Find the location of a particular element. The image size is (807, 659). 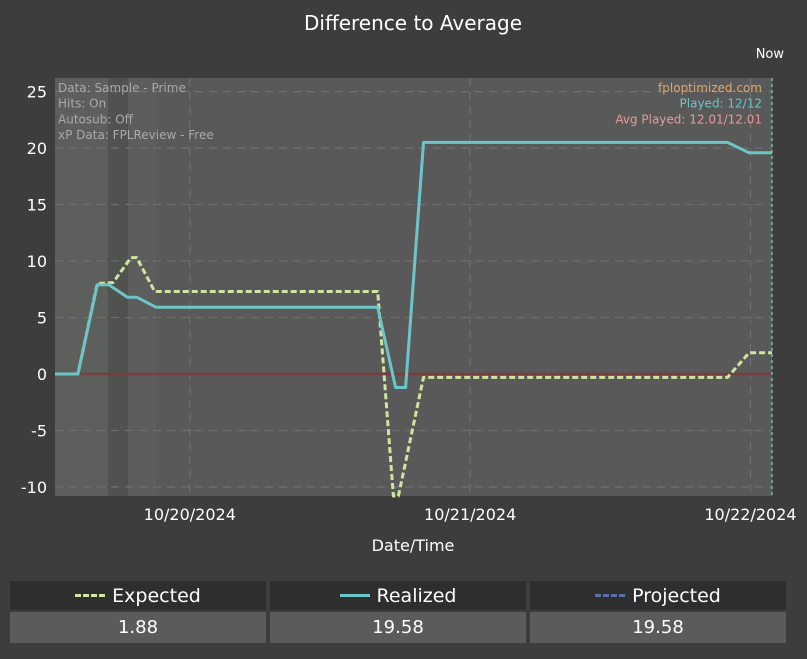

legend-swatch-expected is located at coordinates (90, 595).